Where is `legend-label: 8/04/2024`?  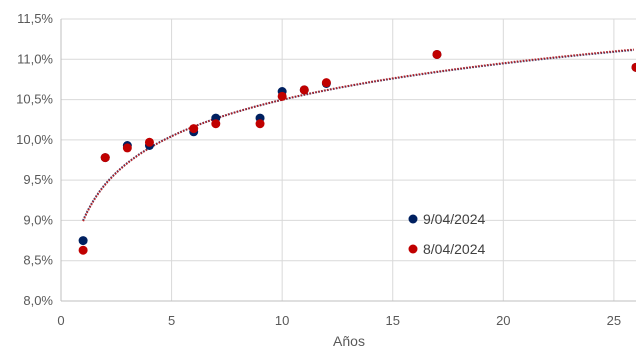
legend-label: 8/04/2024 is located at coordinates (454, 249).